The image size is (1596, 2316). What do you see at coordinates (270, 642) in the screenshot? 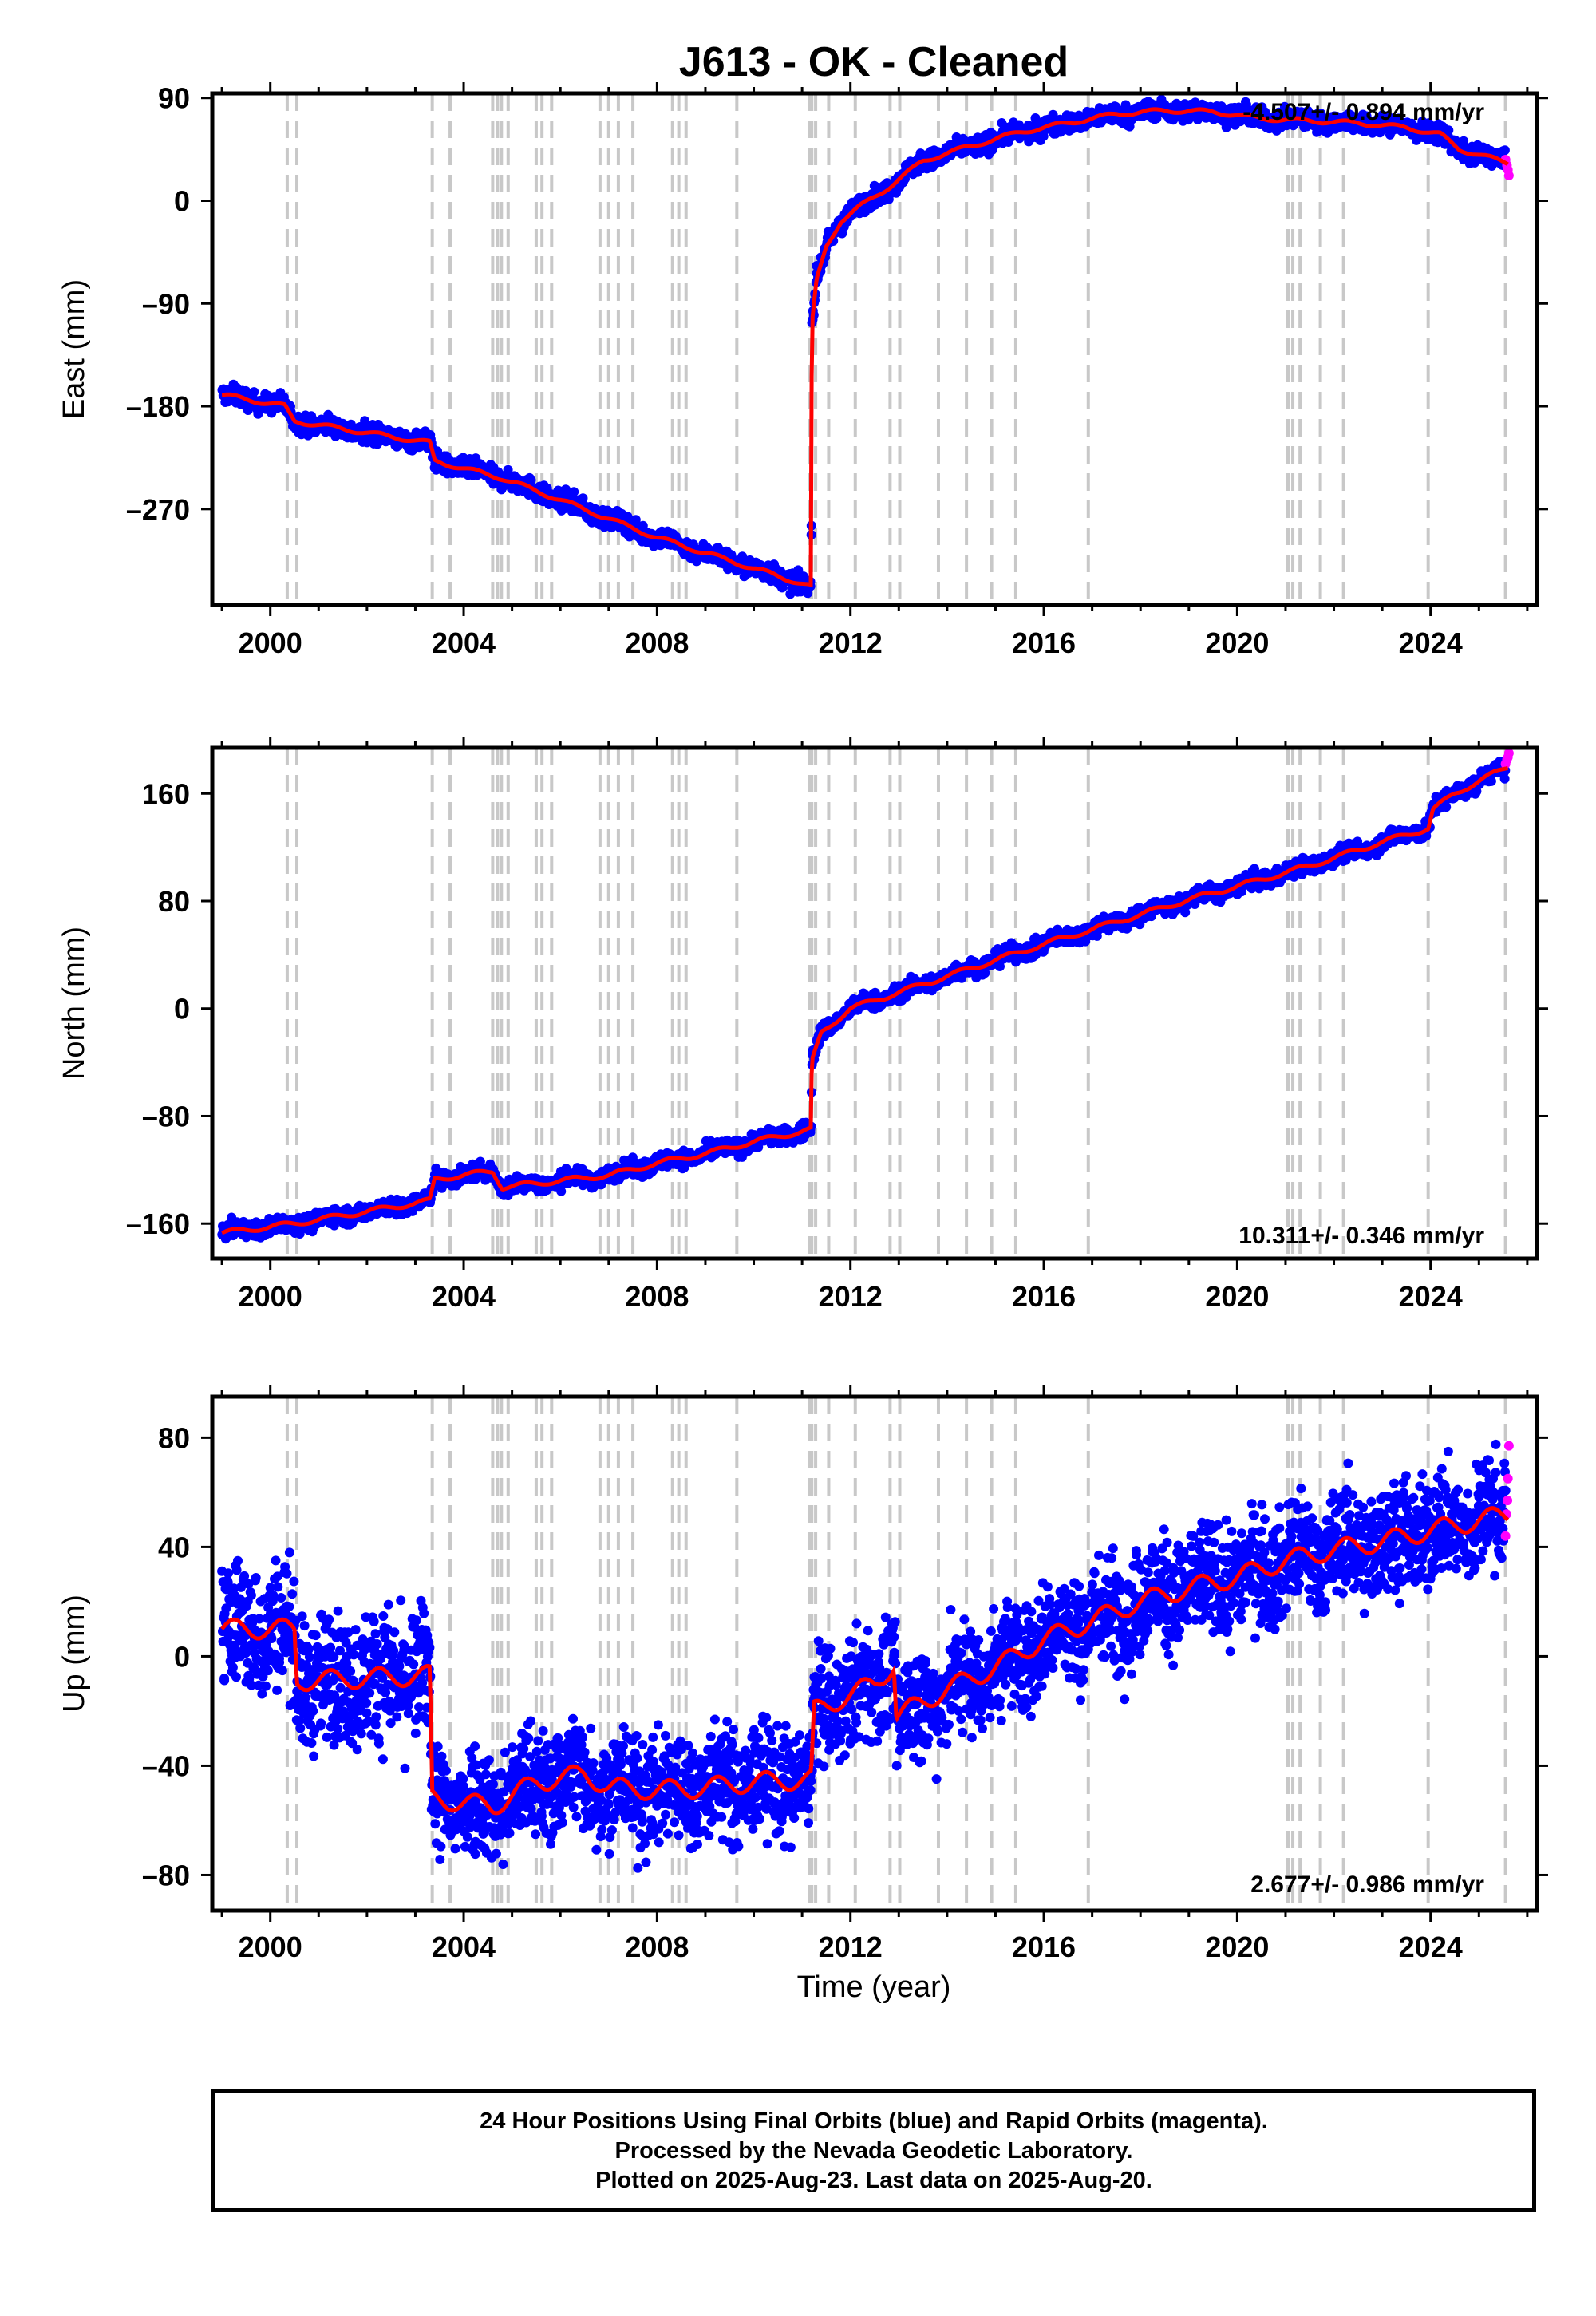
I see `x-tick-label: 2000` at bounding box center [270, 642].